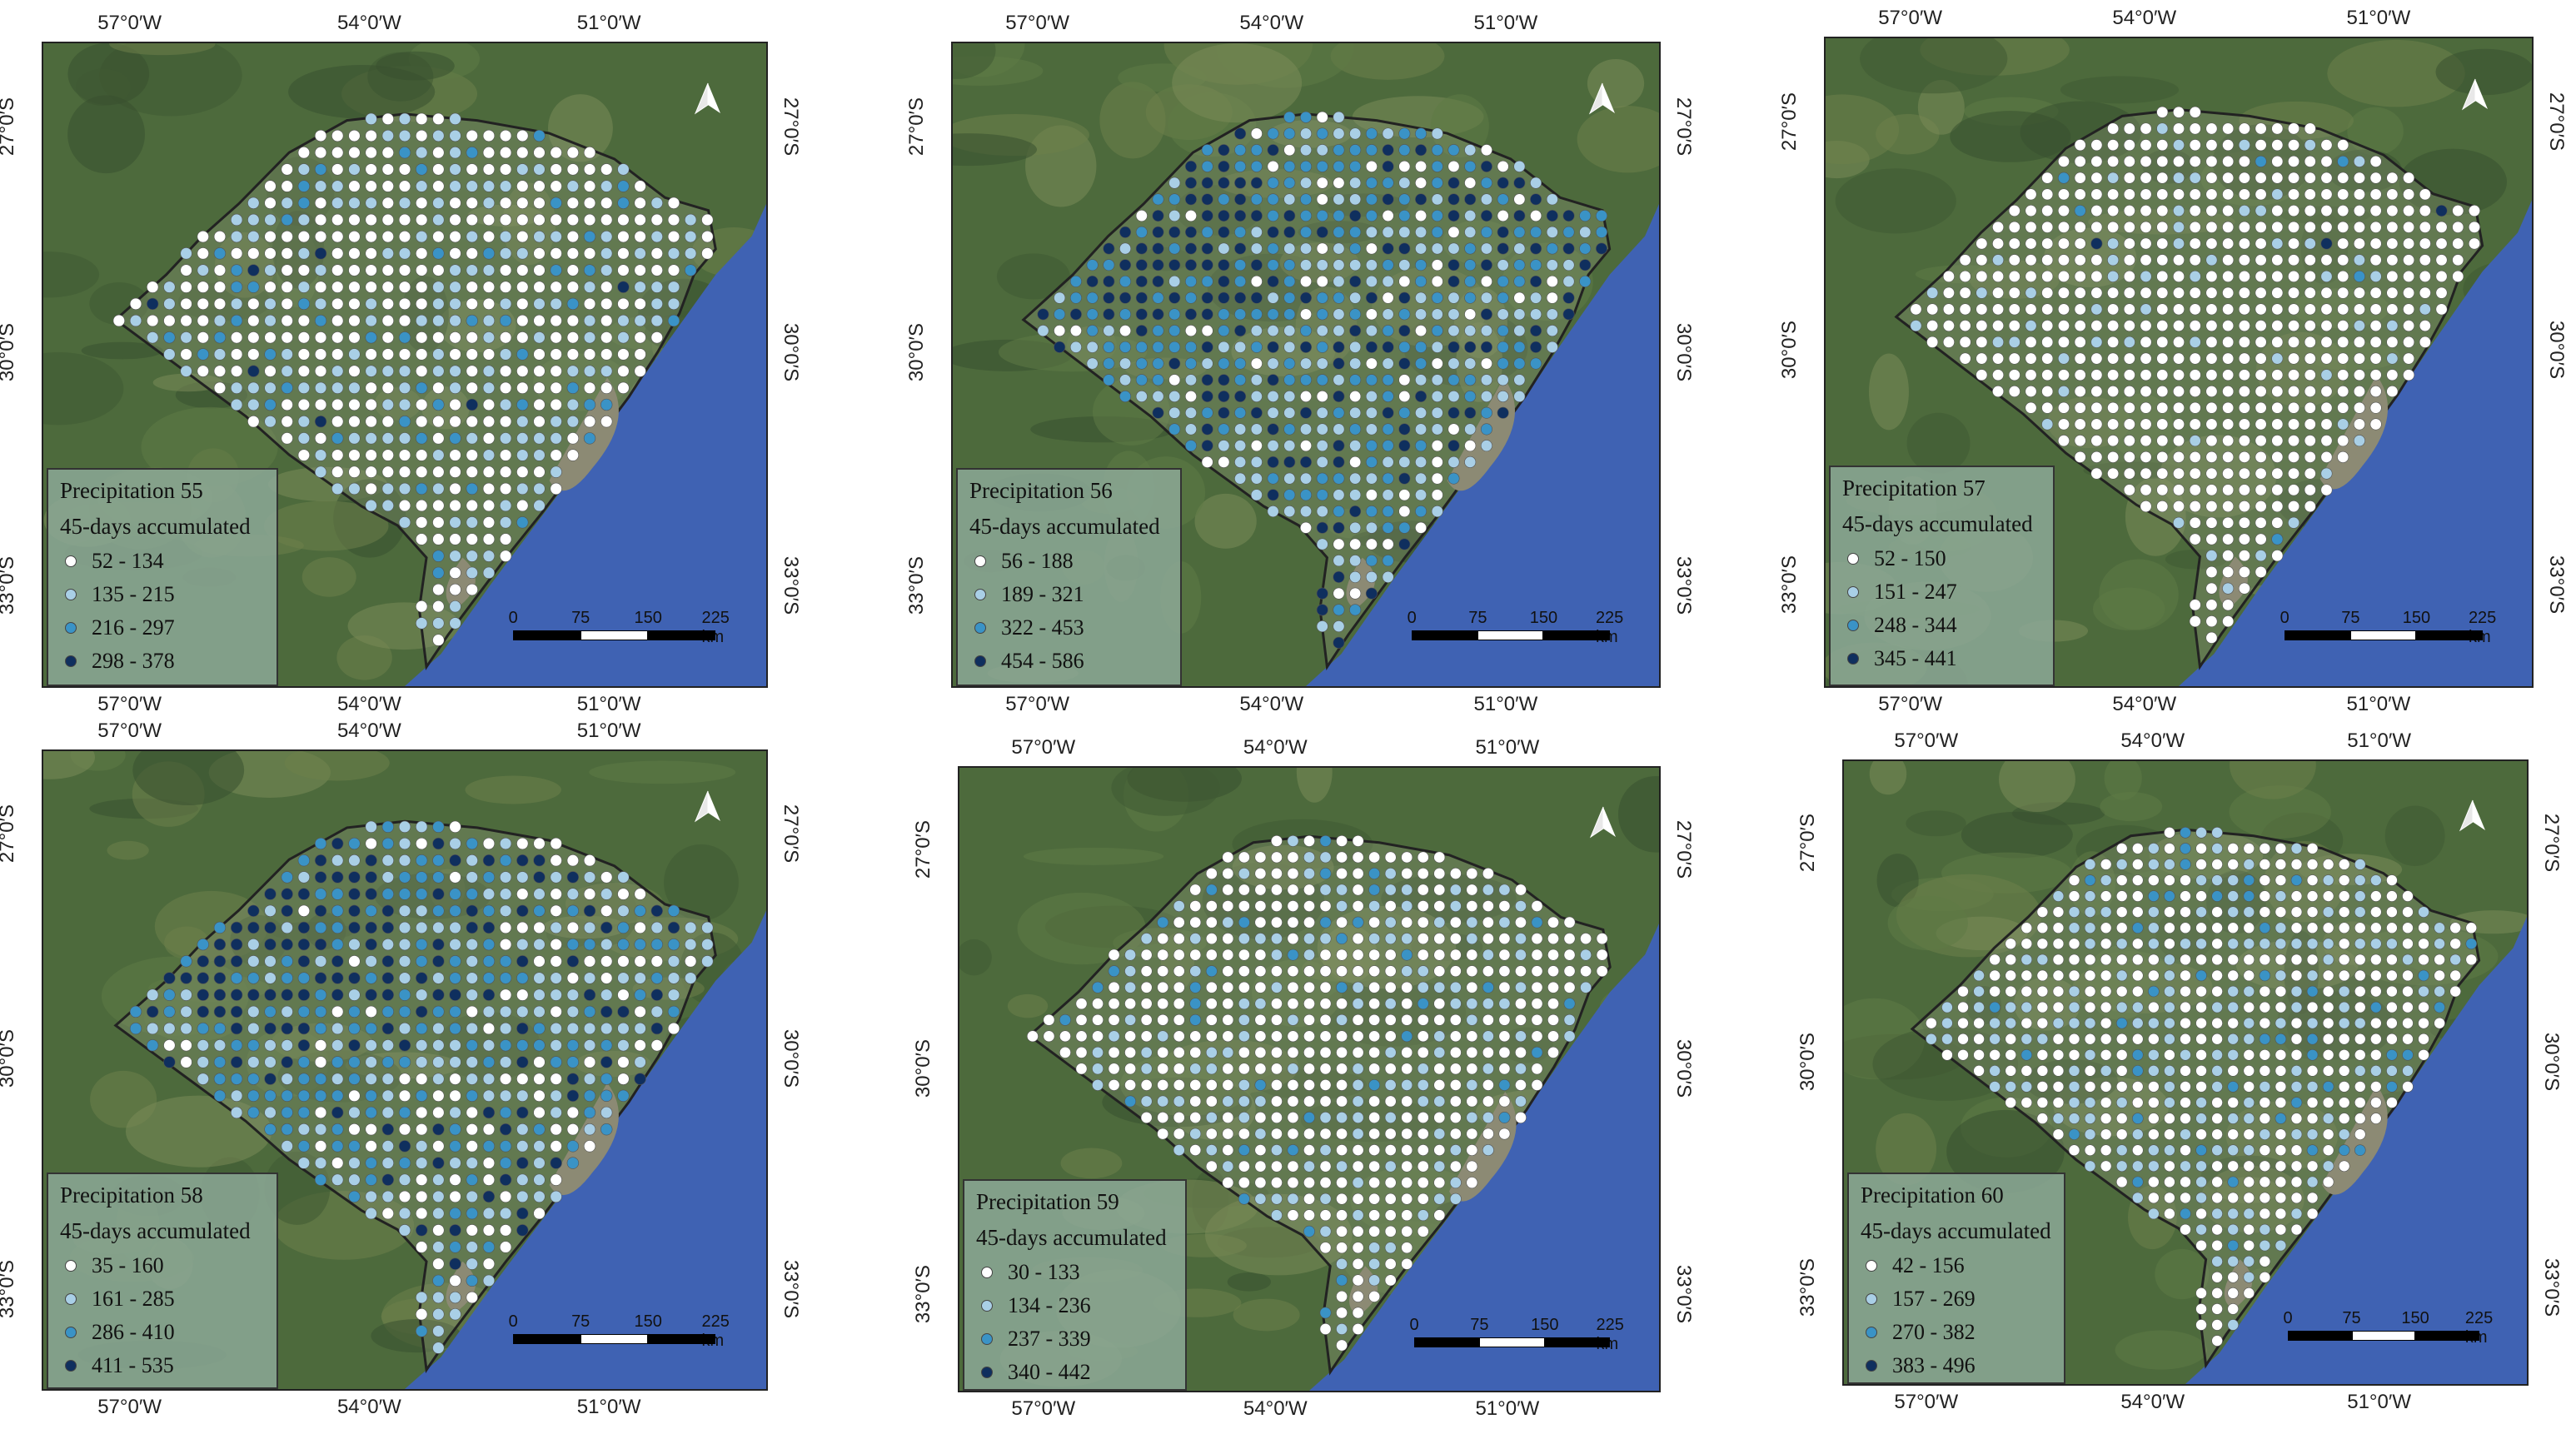  I want to click on longitude-label: 51°0′W, so click(1507, 1409).